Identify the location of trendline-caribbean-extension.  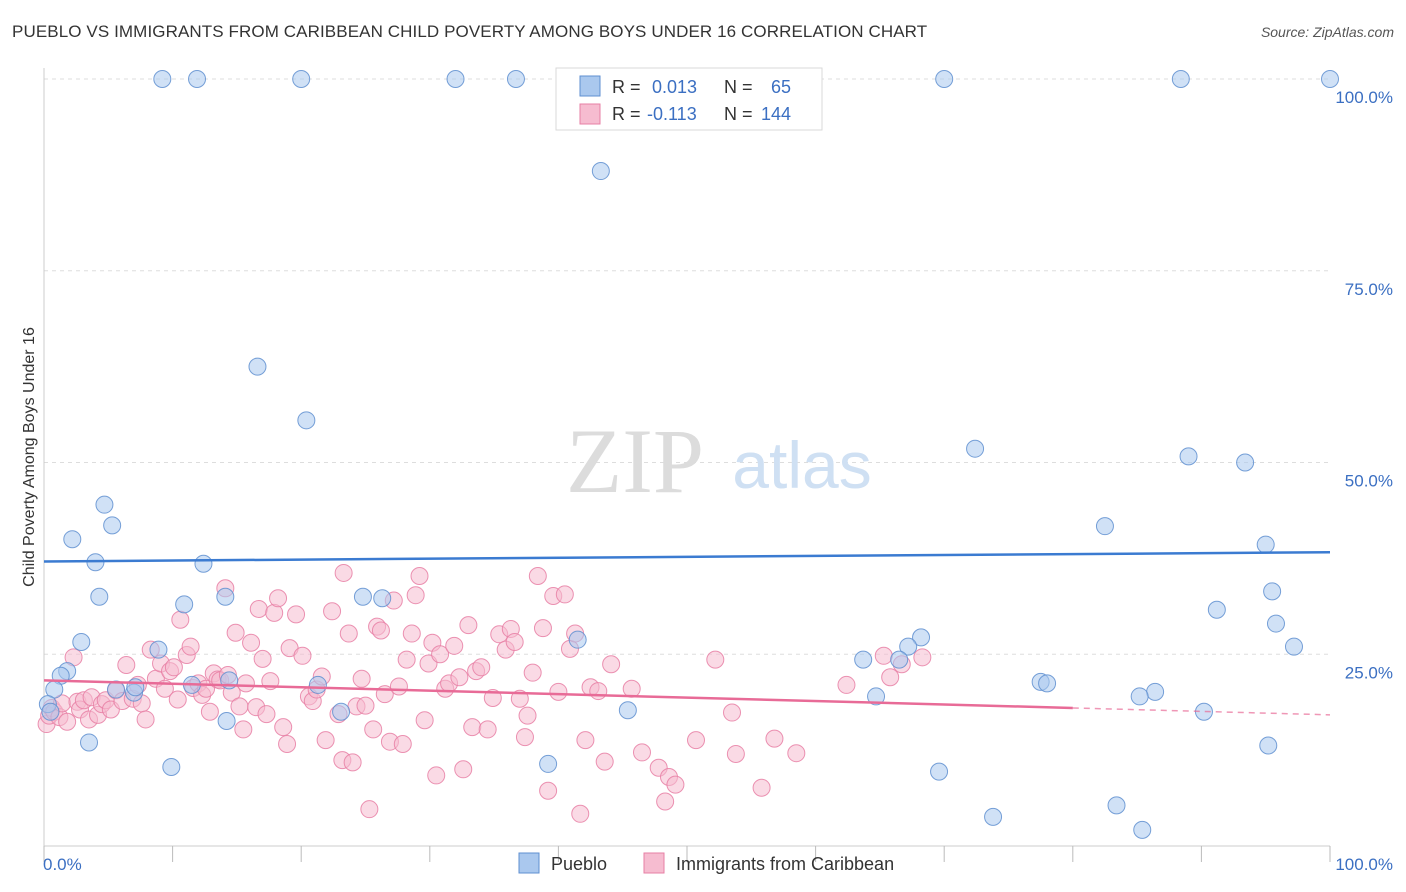
(1201, 711).